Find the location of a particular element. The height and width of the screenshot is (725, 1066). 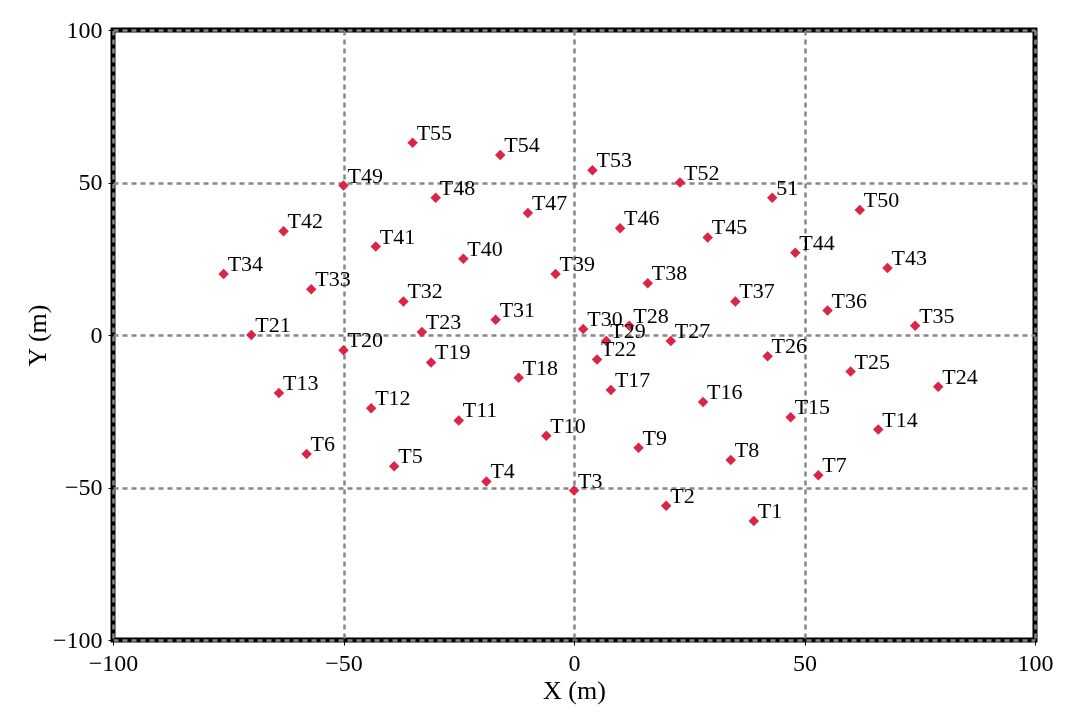

annotation: T54 is located at coordinates (522, 145).